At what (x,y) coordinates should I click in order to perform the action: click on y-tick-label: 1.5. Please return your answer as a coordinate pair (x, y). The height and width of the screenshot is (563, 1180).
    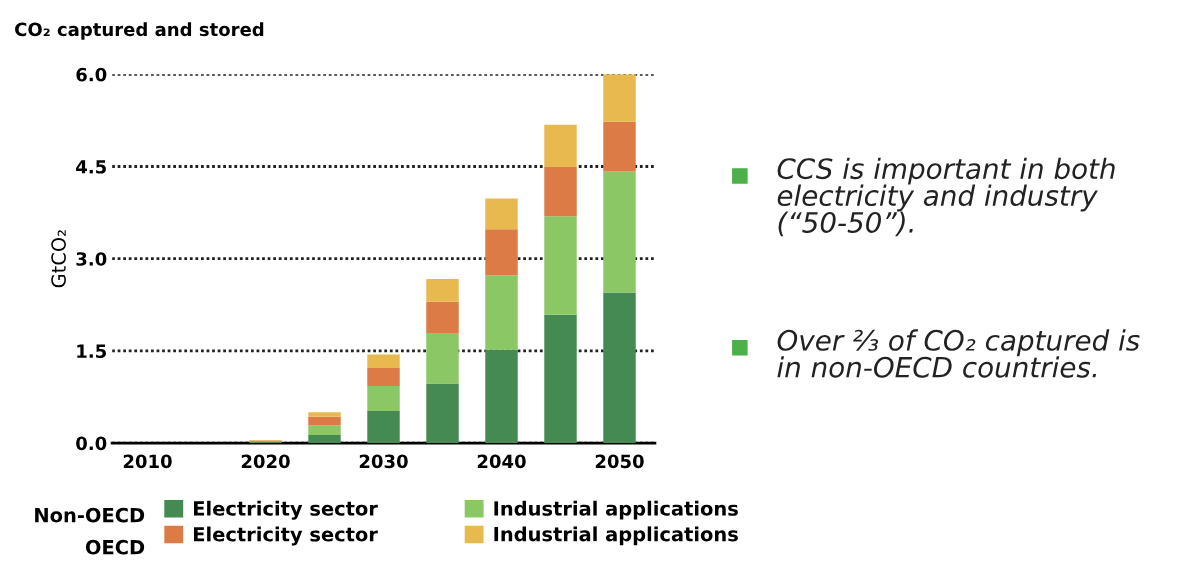
    Looking at the image, I should click on (91, 351).